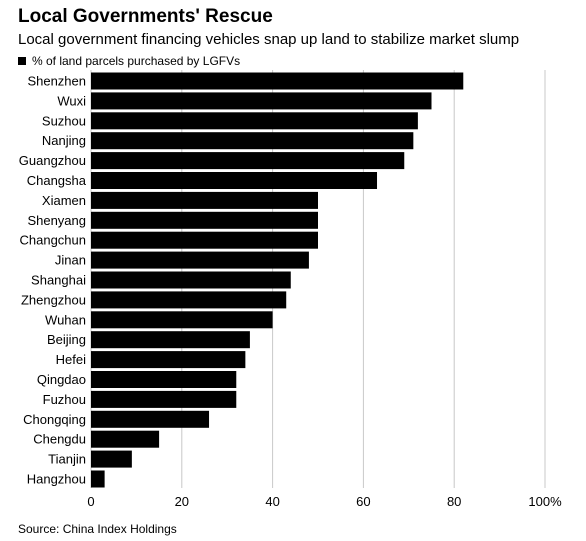  Describe the element at coordinates (64, 140) in the screenshot. I see `category-label: Nanjing` at that location.